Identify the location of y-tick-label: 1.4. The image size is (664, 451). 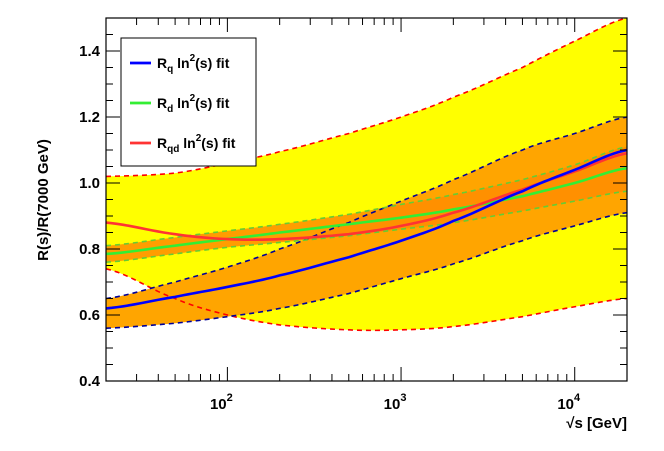
(90, 51).